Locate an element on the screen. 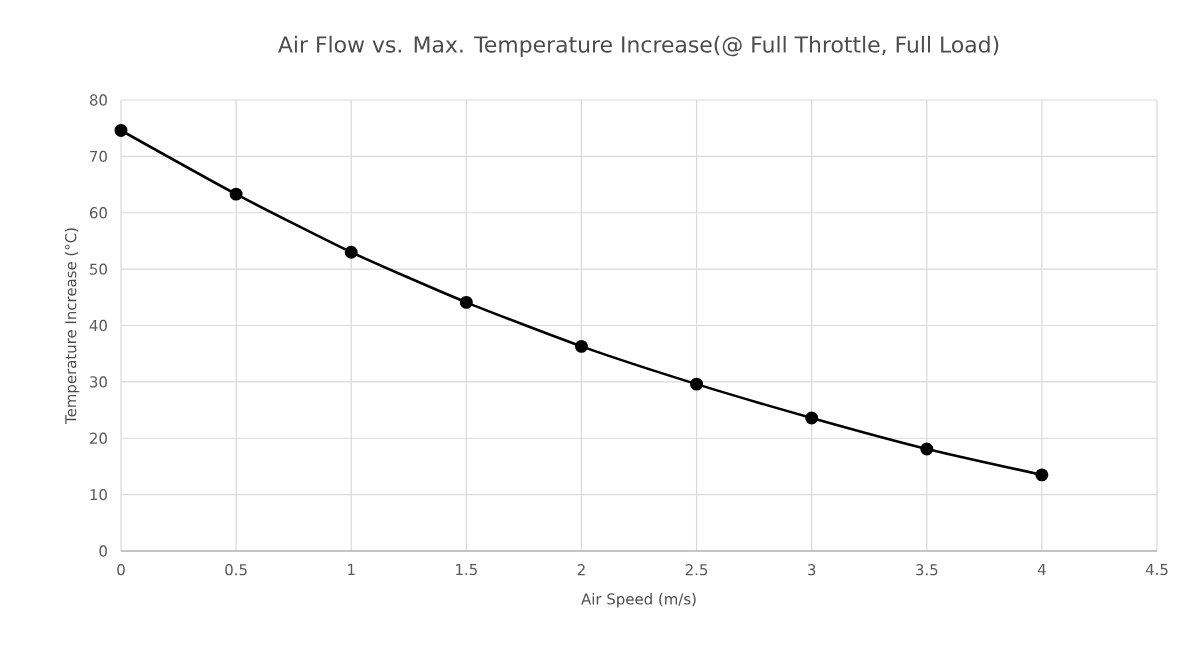 The height and width of the screenshot is (660, 1199). y-tick-label: 0 is located at coordinates (103, 551).